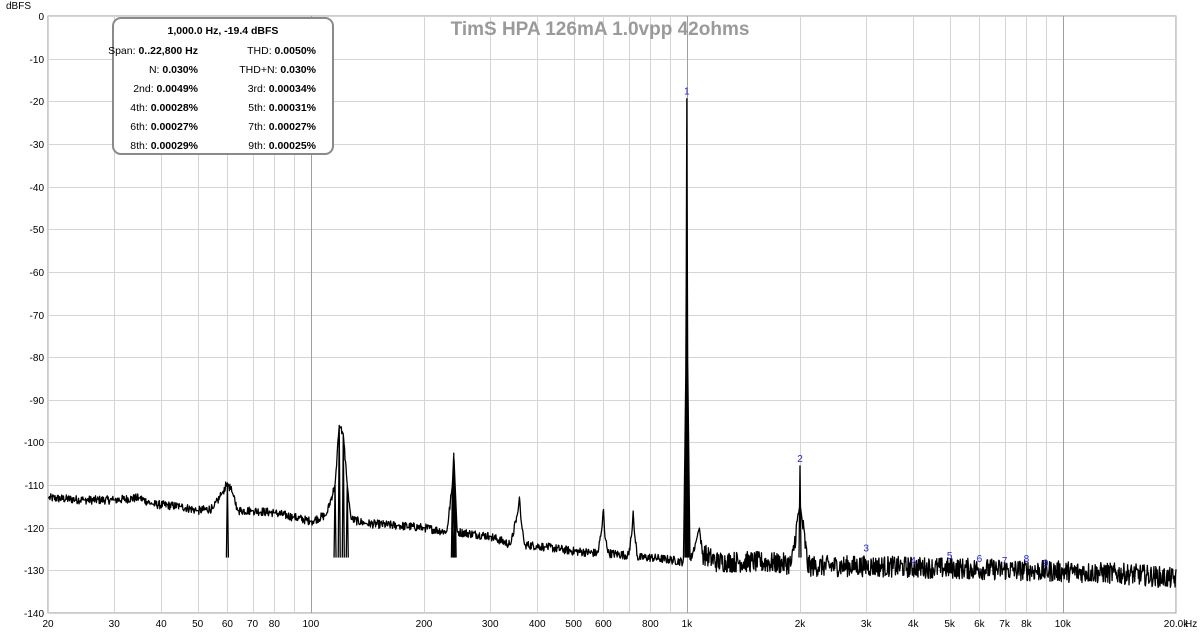 This screenshot has height=633, width=1200. What do you see at coordinates (139, 108) in the screenshot?
I see `legend-label: 4th:` at bounding box center [139, 108].